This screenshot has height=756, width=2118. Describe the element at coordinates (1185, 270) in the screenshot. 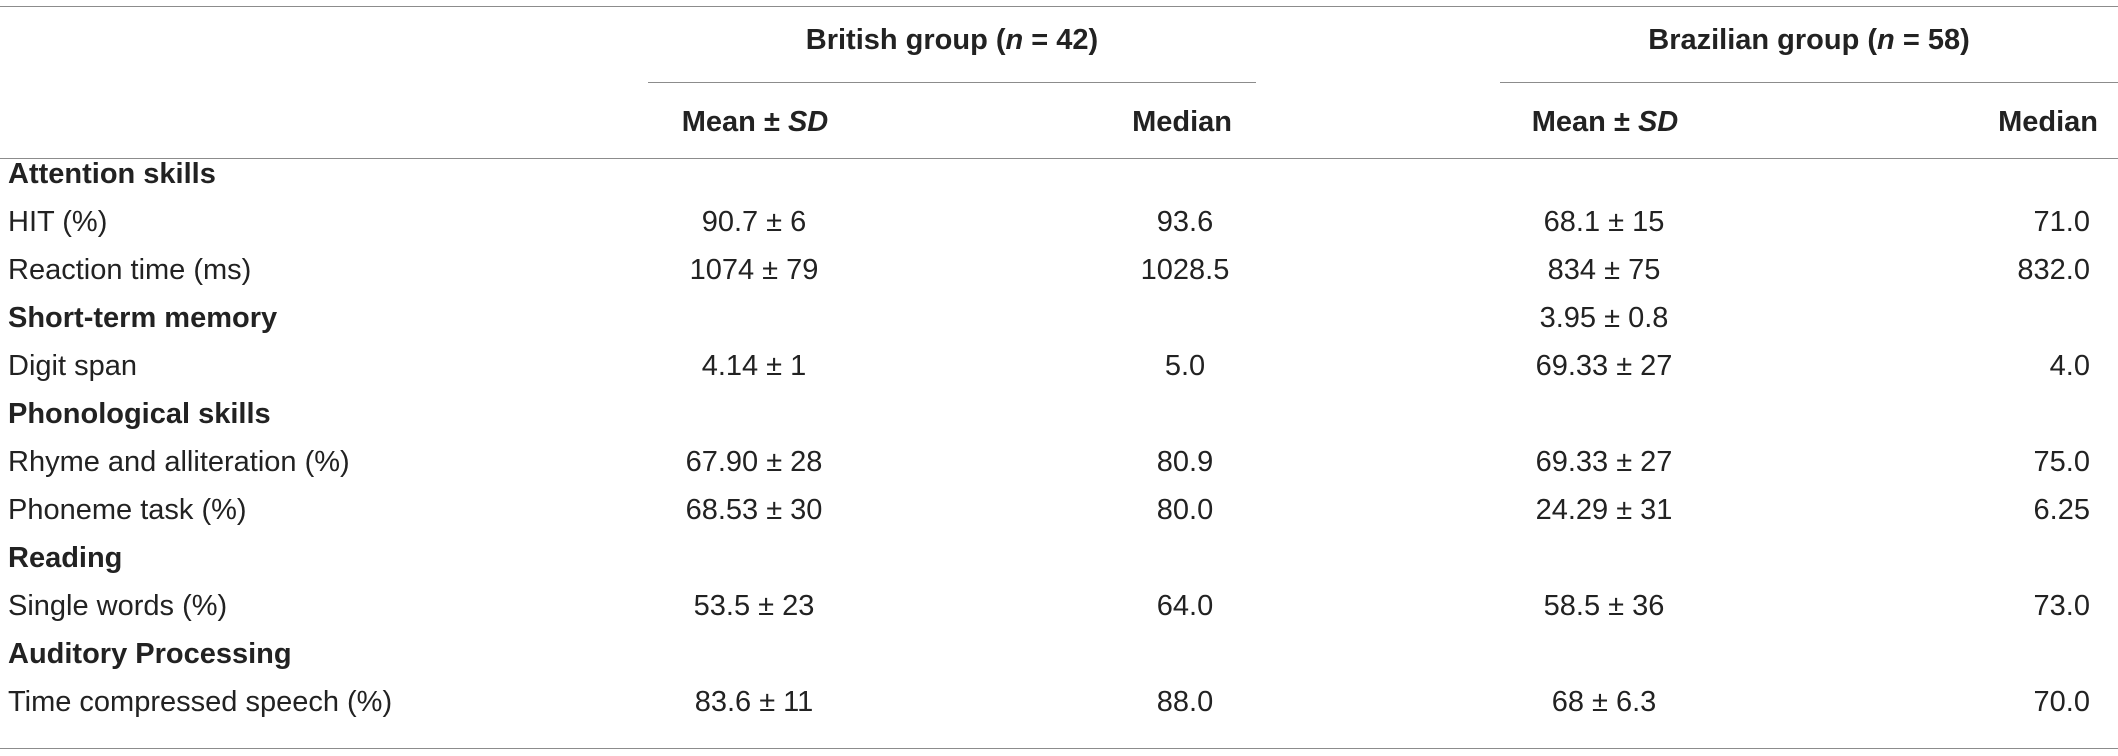

I see `cell-median-british: 1028.5` at that location.